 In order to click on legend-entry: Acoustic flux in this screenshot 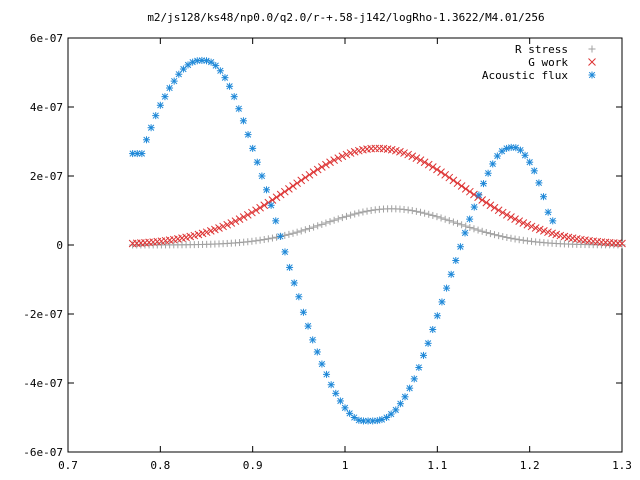, I will do `click(539, 75)`.